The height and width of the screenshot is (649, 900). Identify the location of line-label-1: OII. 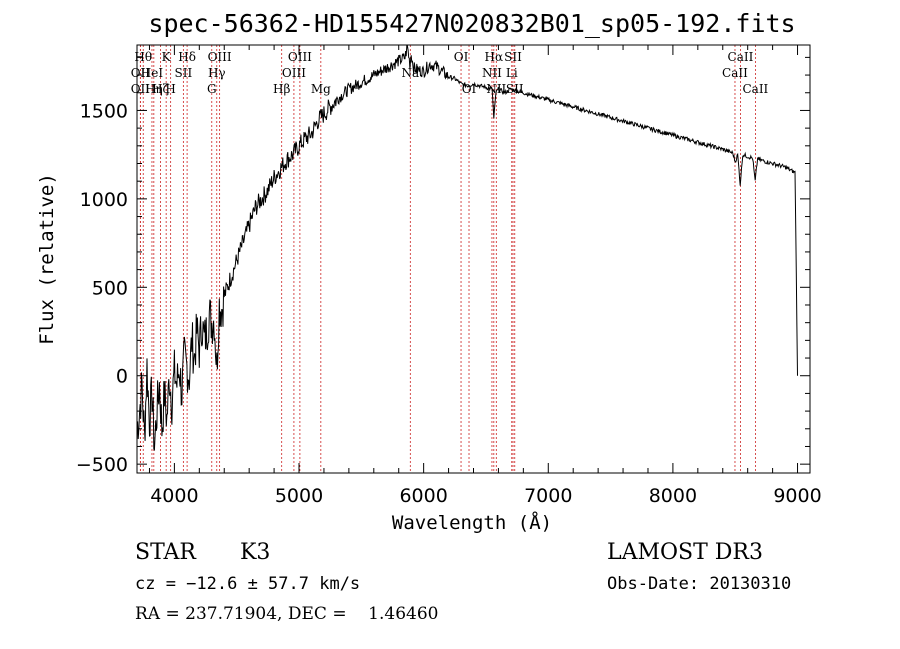
(141, 73).